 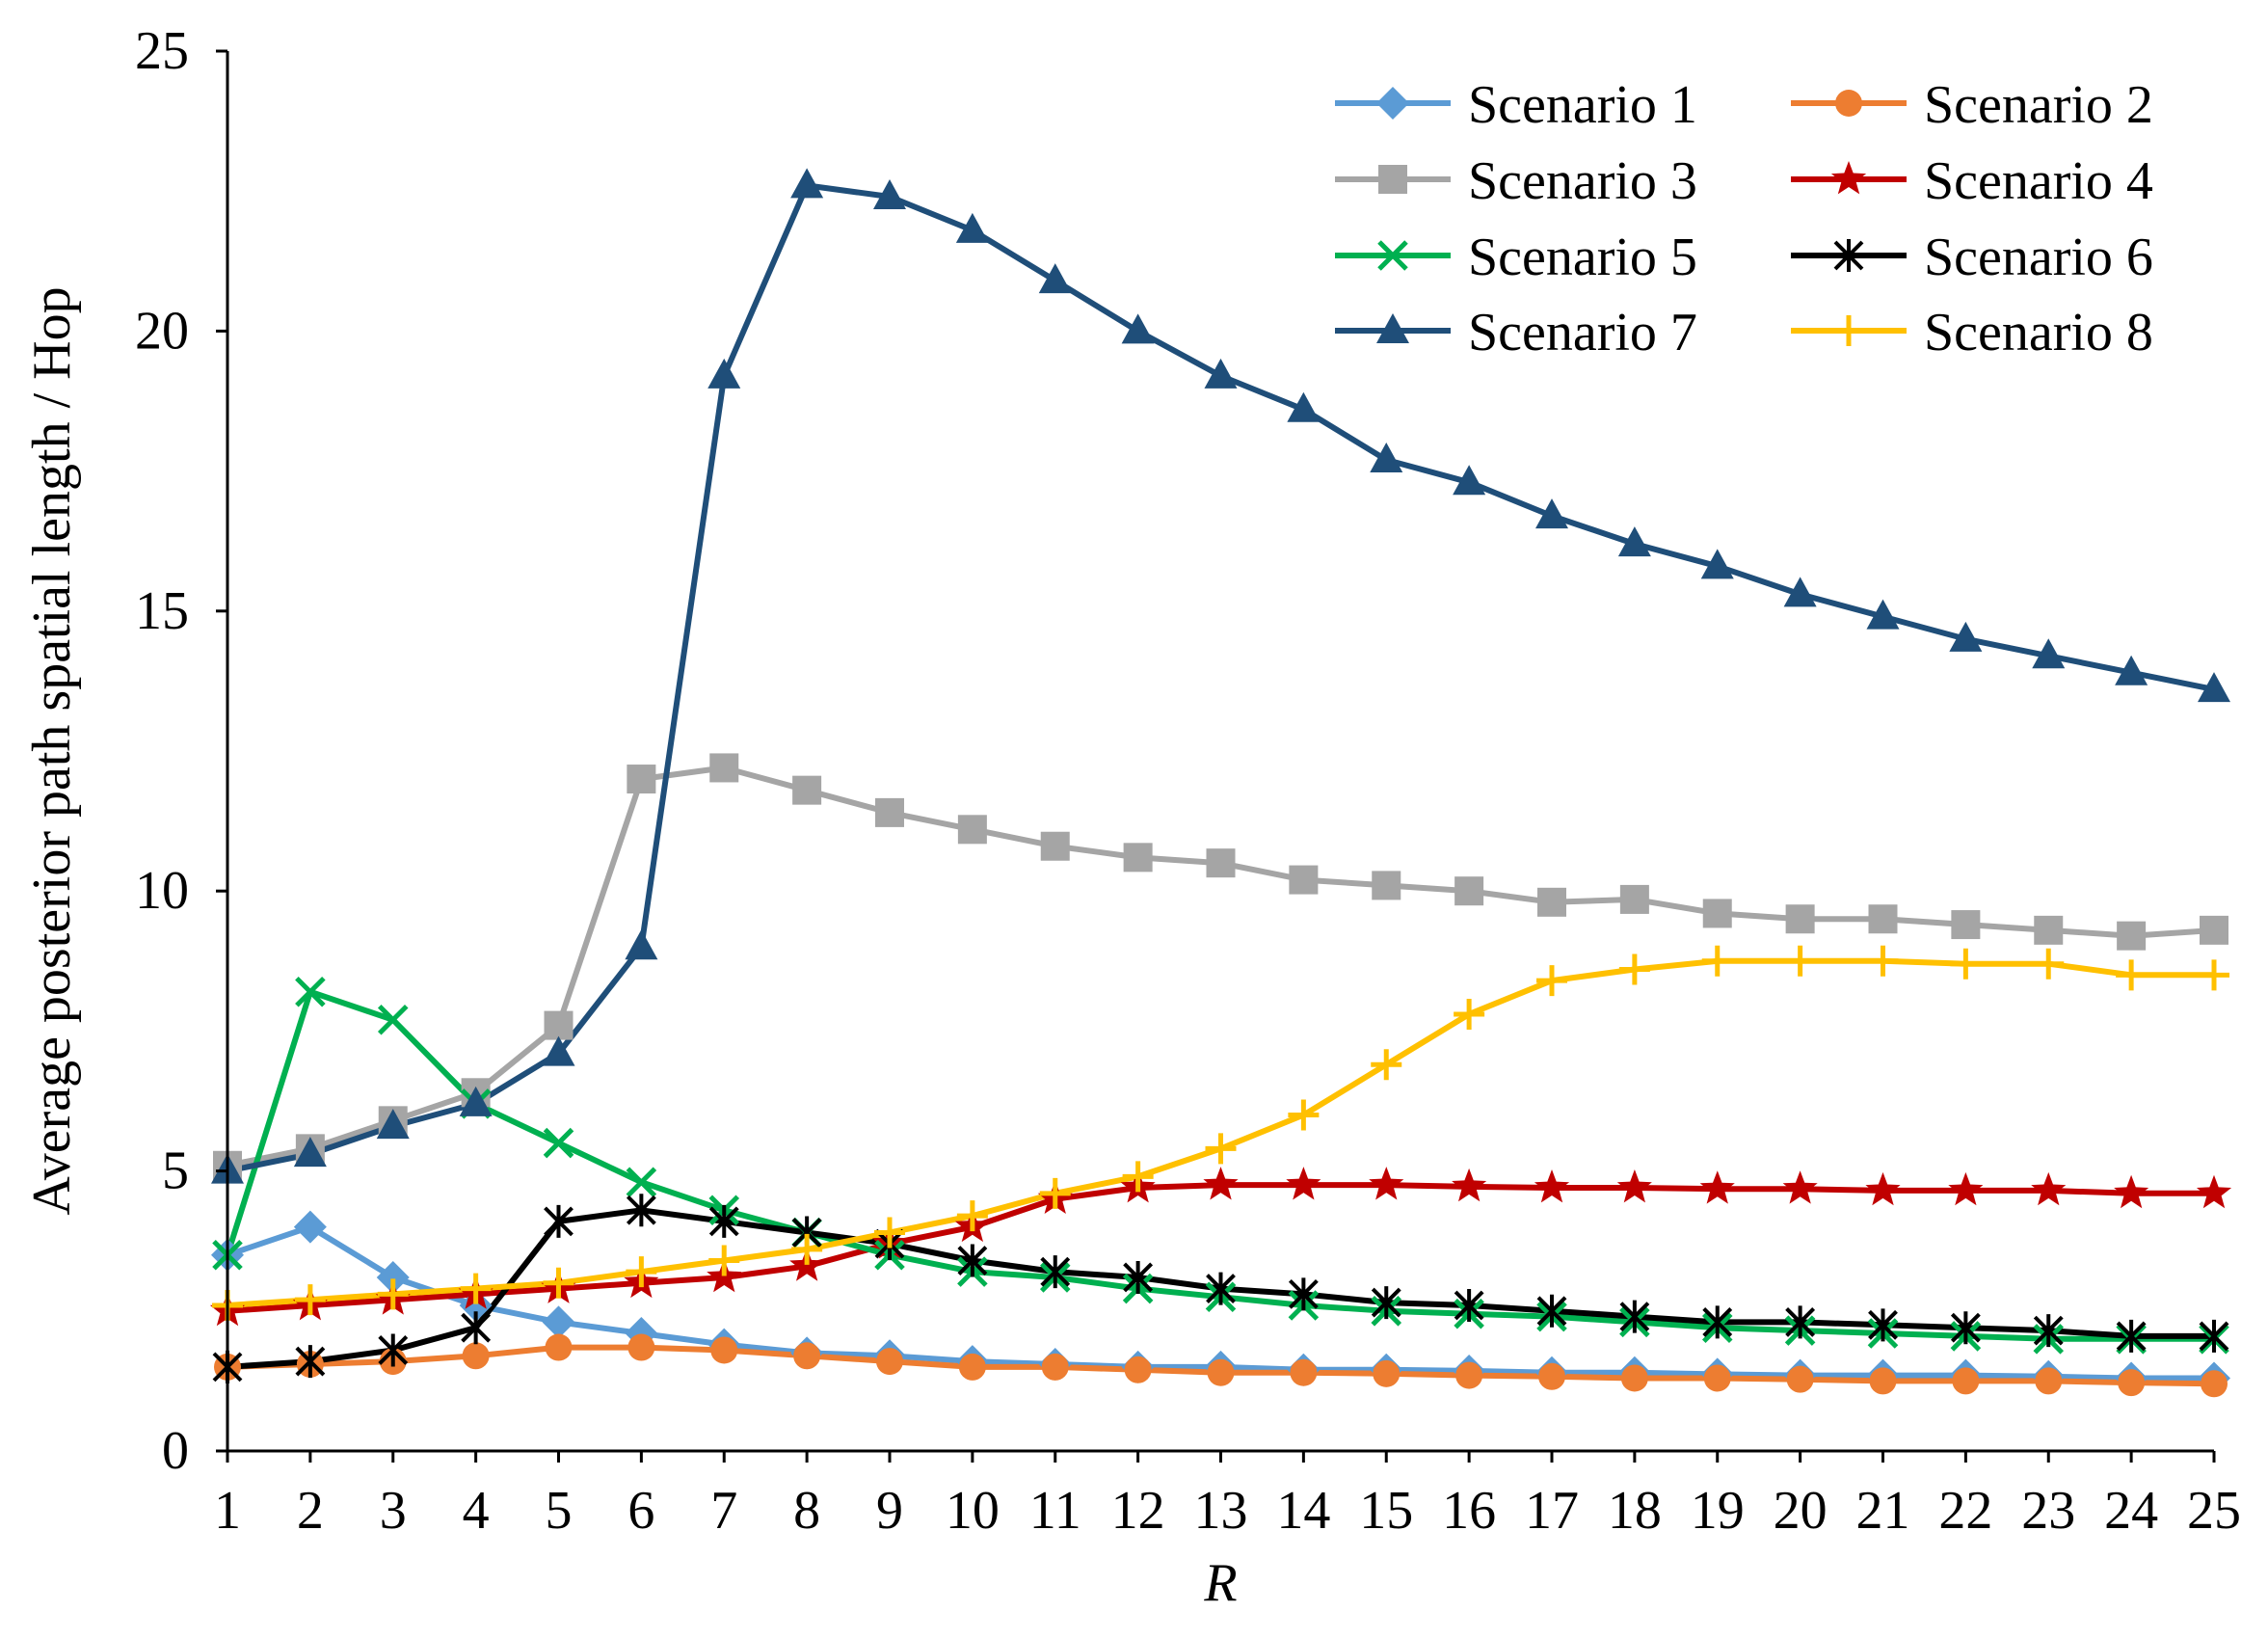 What do you see at coordinates (310, 1227) in the screenshot?
I see `scenario-1-point` at bounding box center [310, 1227].